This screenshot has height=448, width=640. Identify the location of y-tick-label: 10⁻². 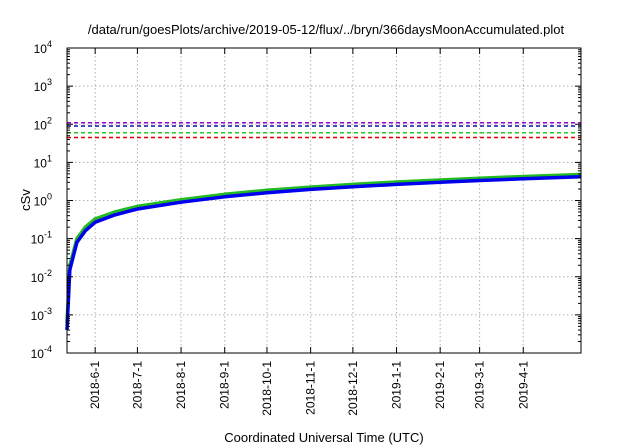
(41, 276).